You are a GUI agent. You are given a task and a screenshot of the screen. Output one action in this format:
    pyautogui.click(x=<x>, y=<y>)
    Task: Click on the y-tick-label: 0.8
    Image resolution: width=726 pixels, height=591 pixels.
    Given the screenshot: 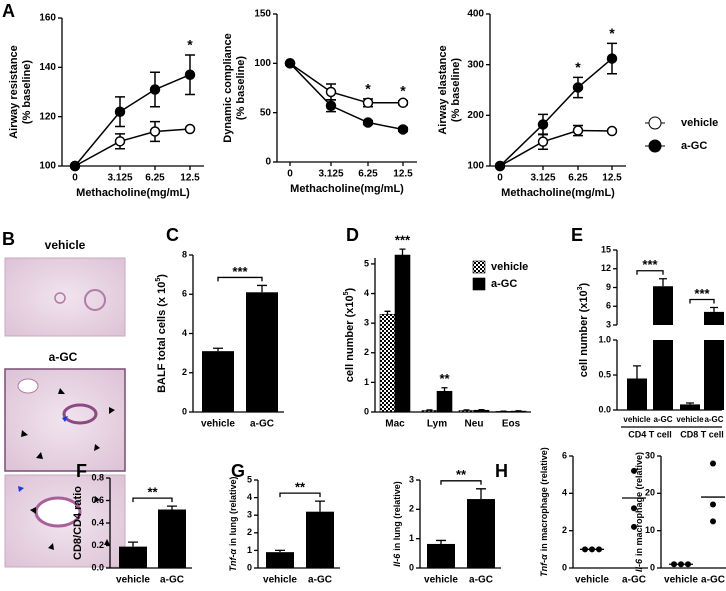 What is the action you would take?
    pyautogui.click(x=97, y=477)
    